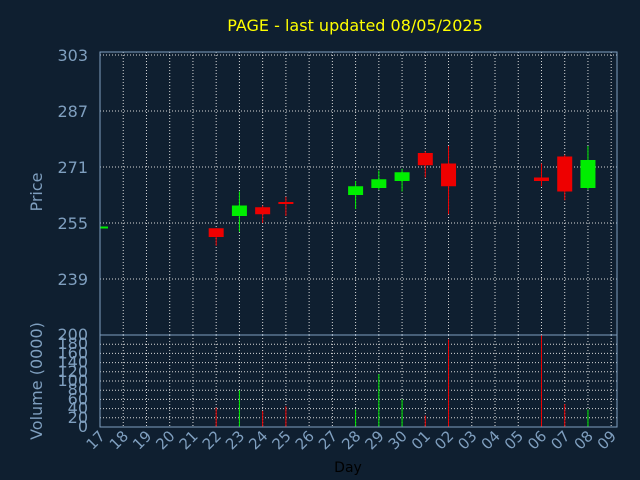  Describe the element at coordinates (78, 398) in the screenshot. I see `volume-tick-label: 60` at that location.